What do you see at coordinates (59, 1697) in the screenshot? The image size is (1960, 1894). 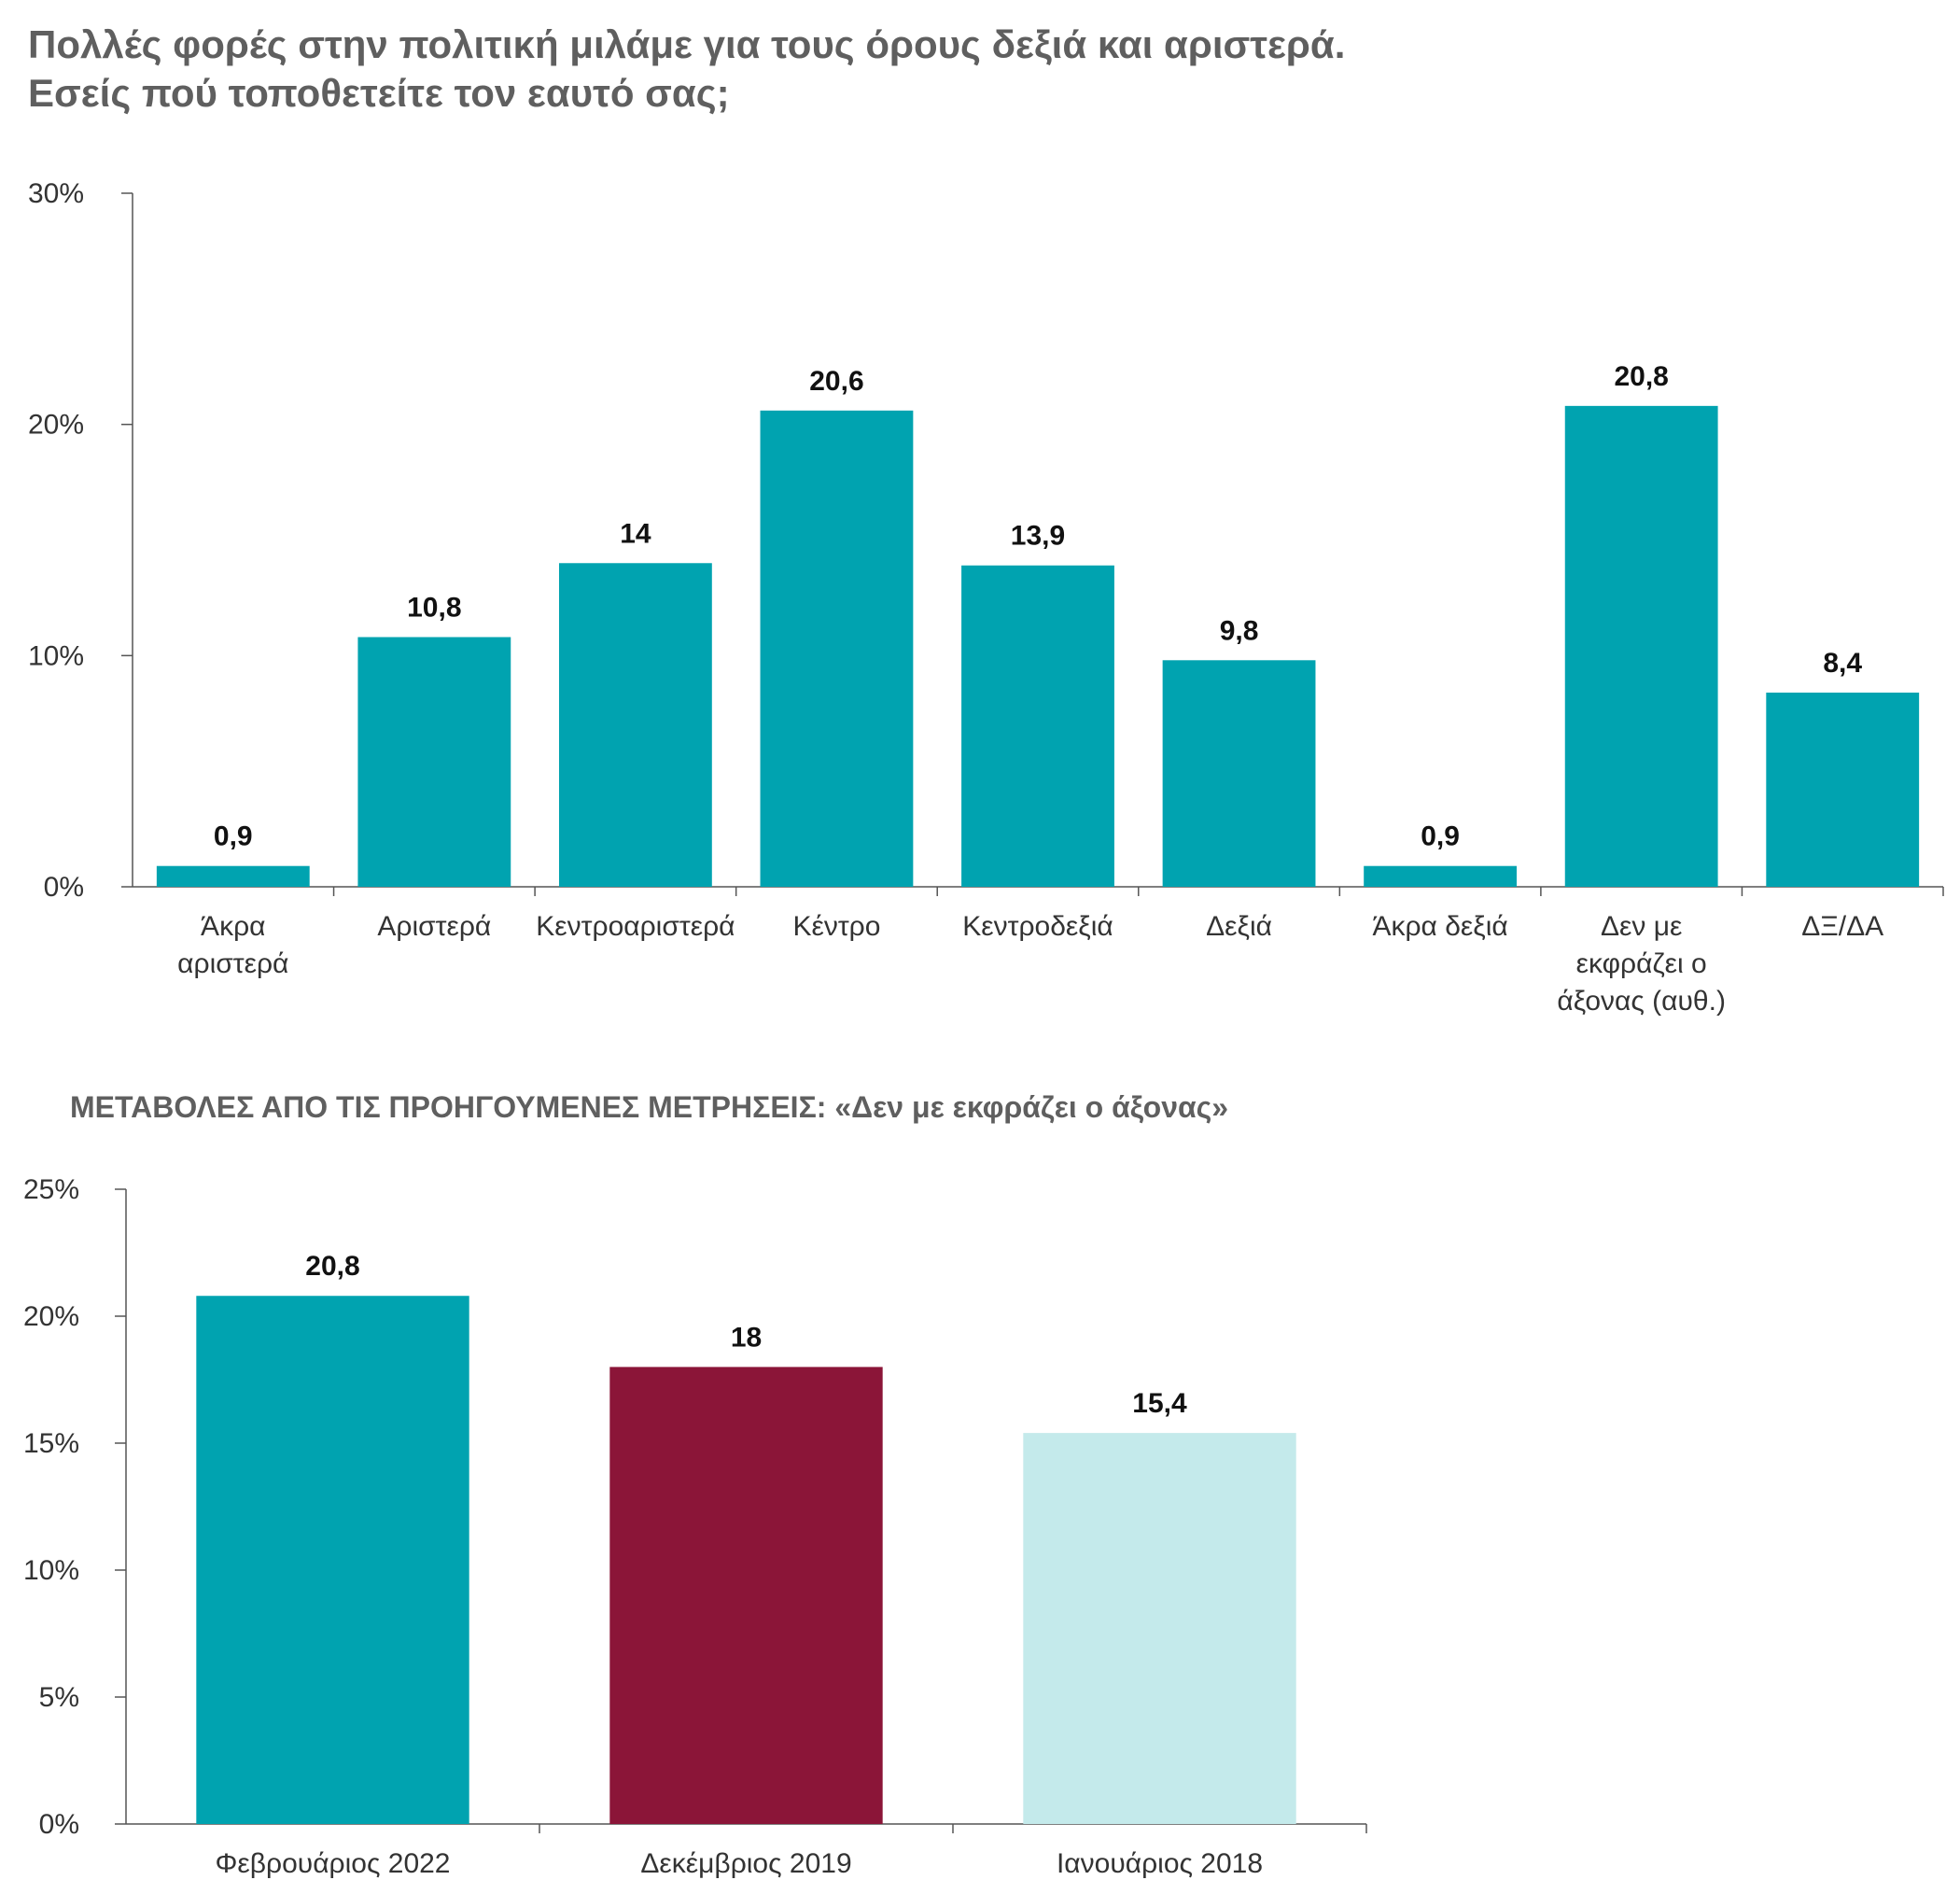 I see `y-tick-label: 5%` at bounding box center [59, 1697].